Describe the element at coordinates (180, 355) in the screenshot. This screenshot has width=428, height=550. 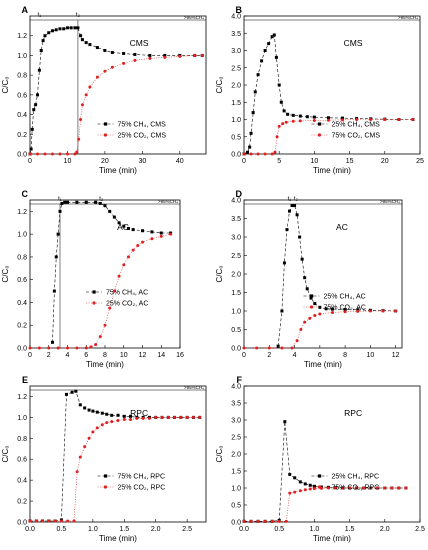
I see `panel-c-x-tick-label: 16` at that location.